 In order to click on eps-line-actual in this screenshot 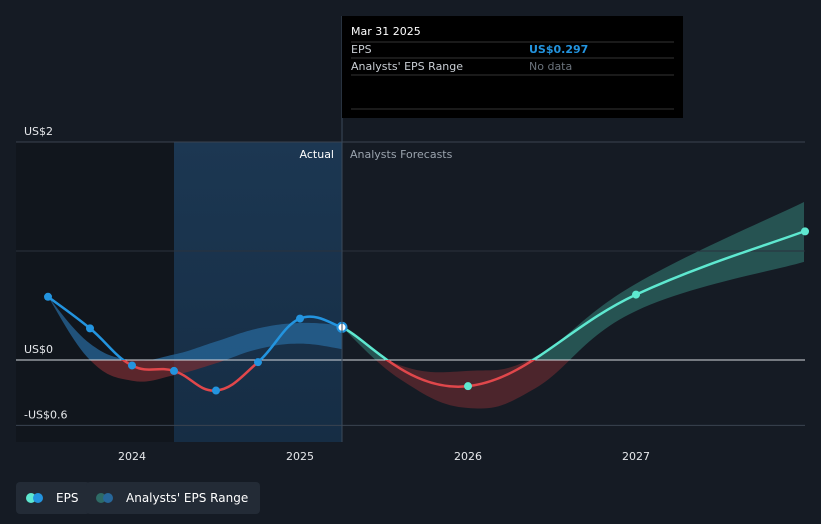, I will do `click(195, 327)`.